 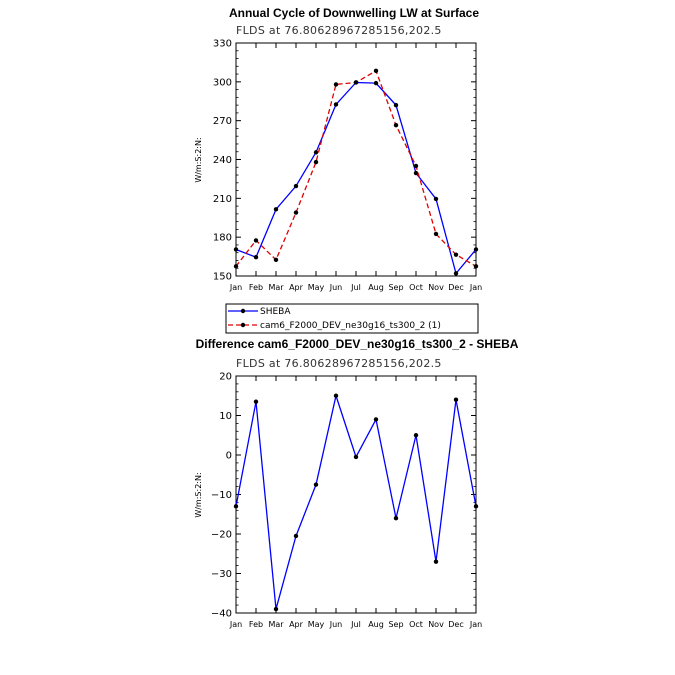 I want to click on diff-y-ticks: −40 −30 −20 −10 0 10 20, so click(x=343, y=496).